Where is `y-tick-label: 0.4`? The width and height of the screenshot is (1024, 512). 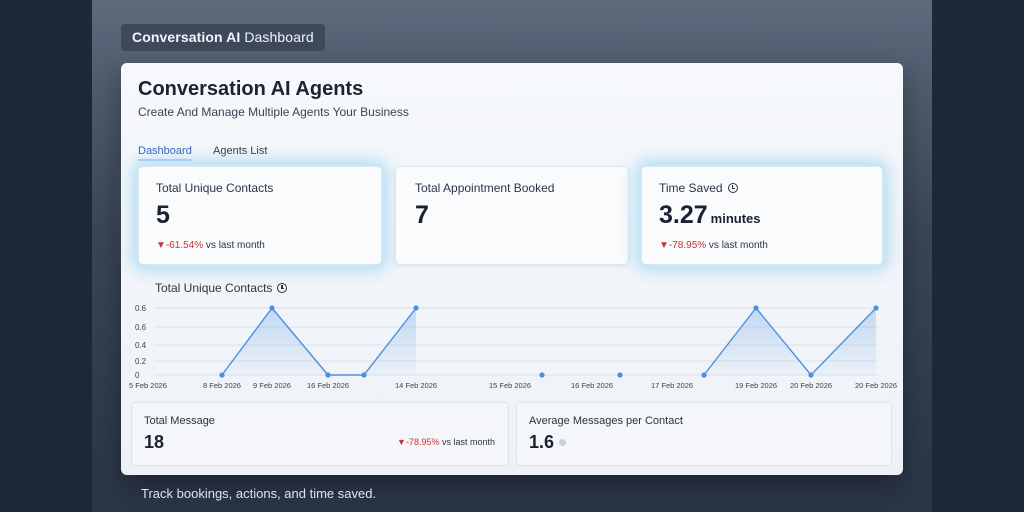 y-tick-label: 0.4 is located at coordinates (141, 345).